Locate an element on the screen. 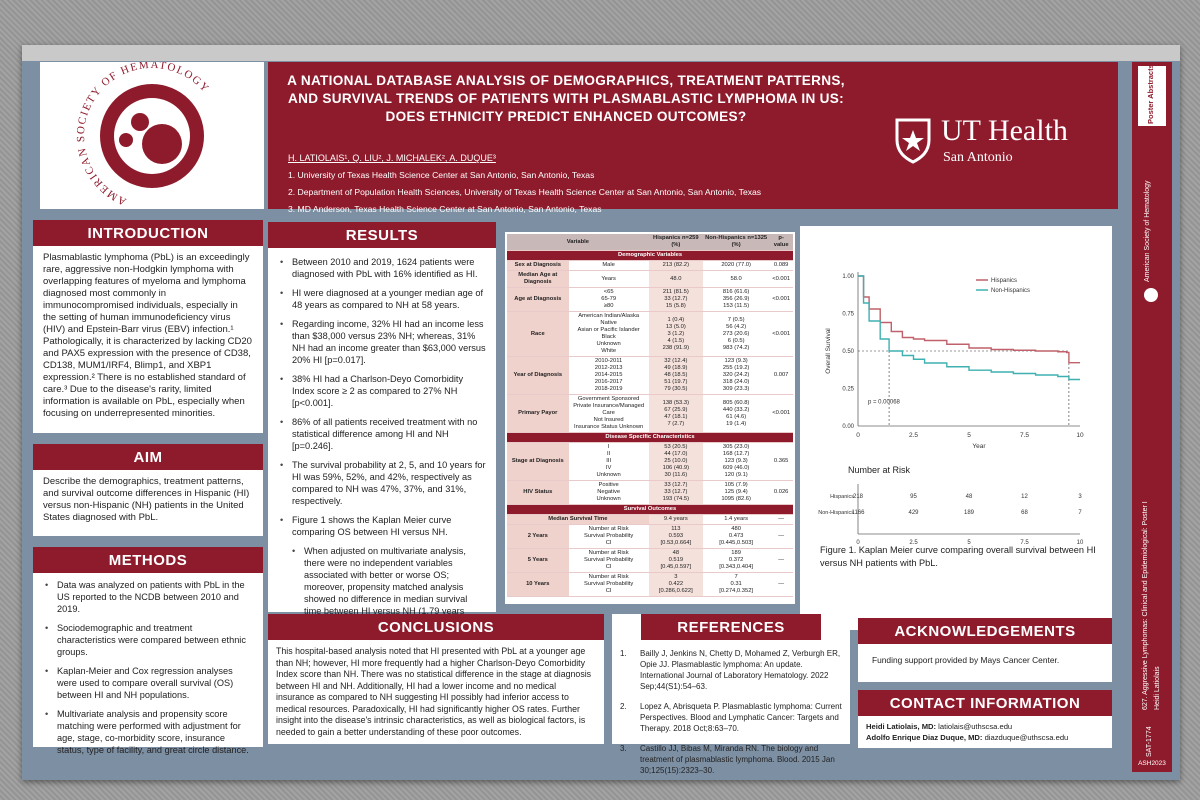  table-header: p-value is located at coordinates (781, 242).